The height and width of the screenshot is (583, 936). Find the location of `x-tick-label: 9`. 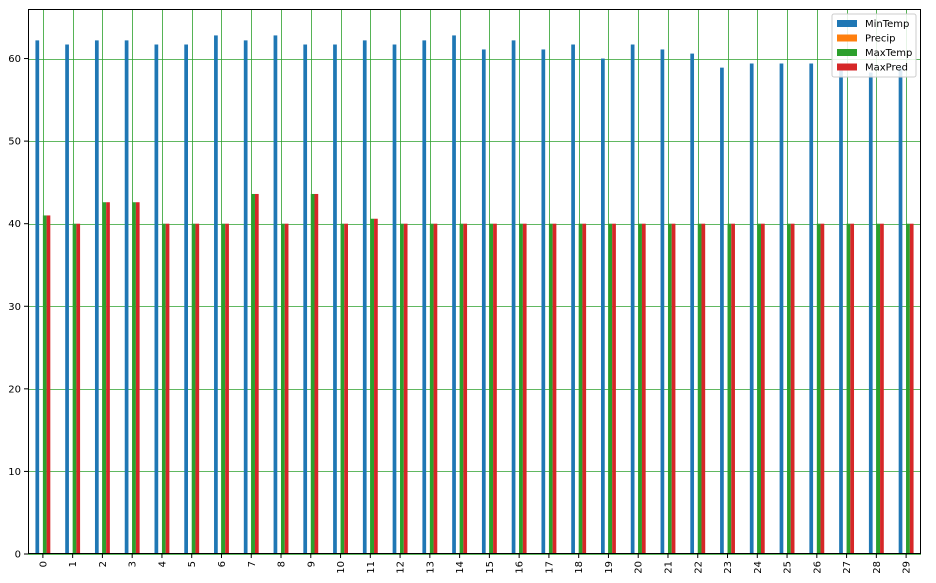

x-tick-label: 9 is located at coordinates (311, 564).